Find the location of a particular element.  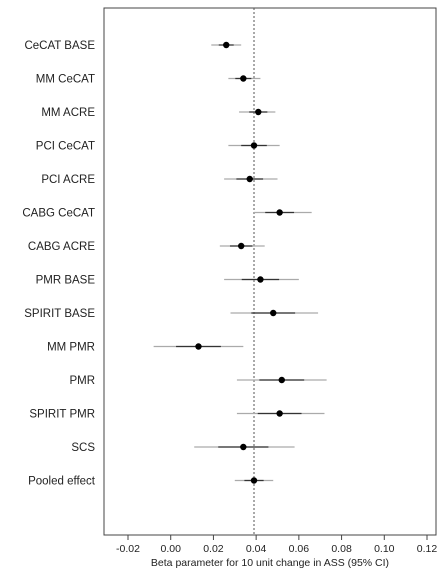

x-tick-label: -0.02 is located at coordinates (128, 549).